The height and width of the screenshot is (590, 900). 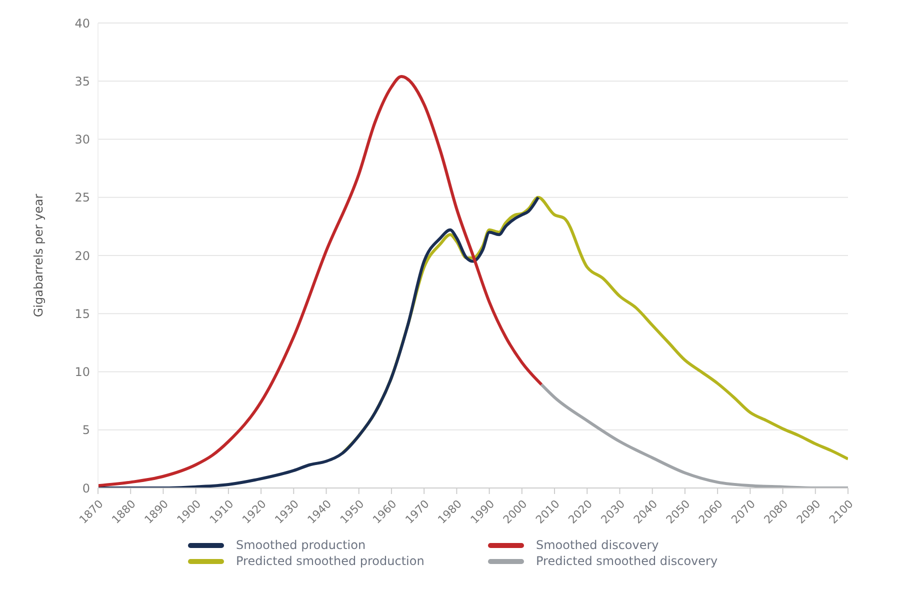 I want to click on y-tick-label: 0, so click(x=86, y=488).